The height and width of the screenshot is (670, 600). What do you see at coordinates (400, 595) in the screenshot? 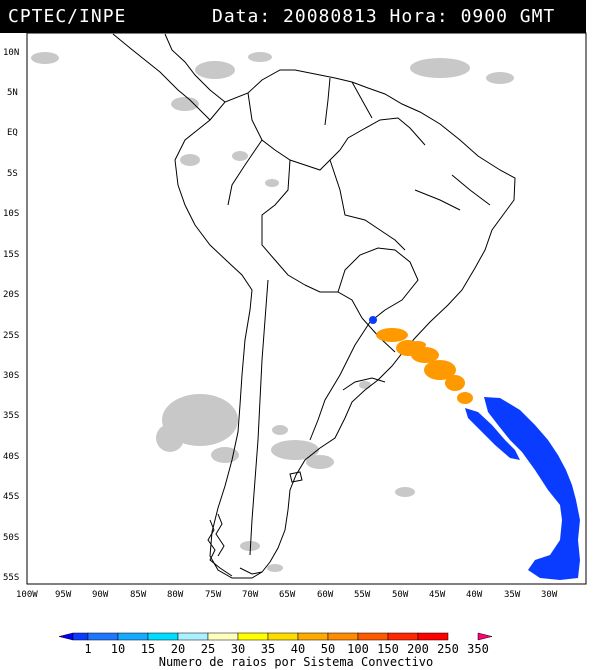
I see `lon-label: 50W` at bounding box center [400, 595].